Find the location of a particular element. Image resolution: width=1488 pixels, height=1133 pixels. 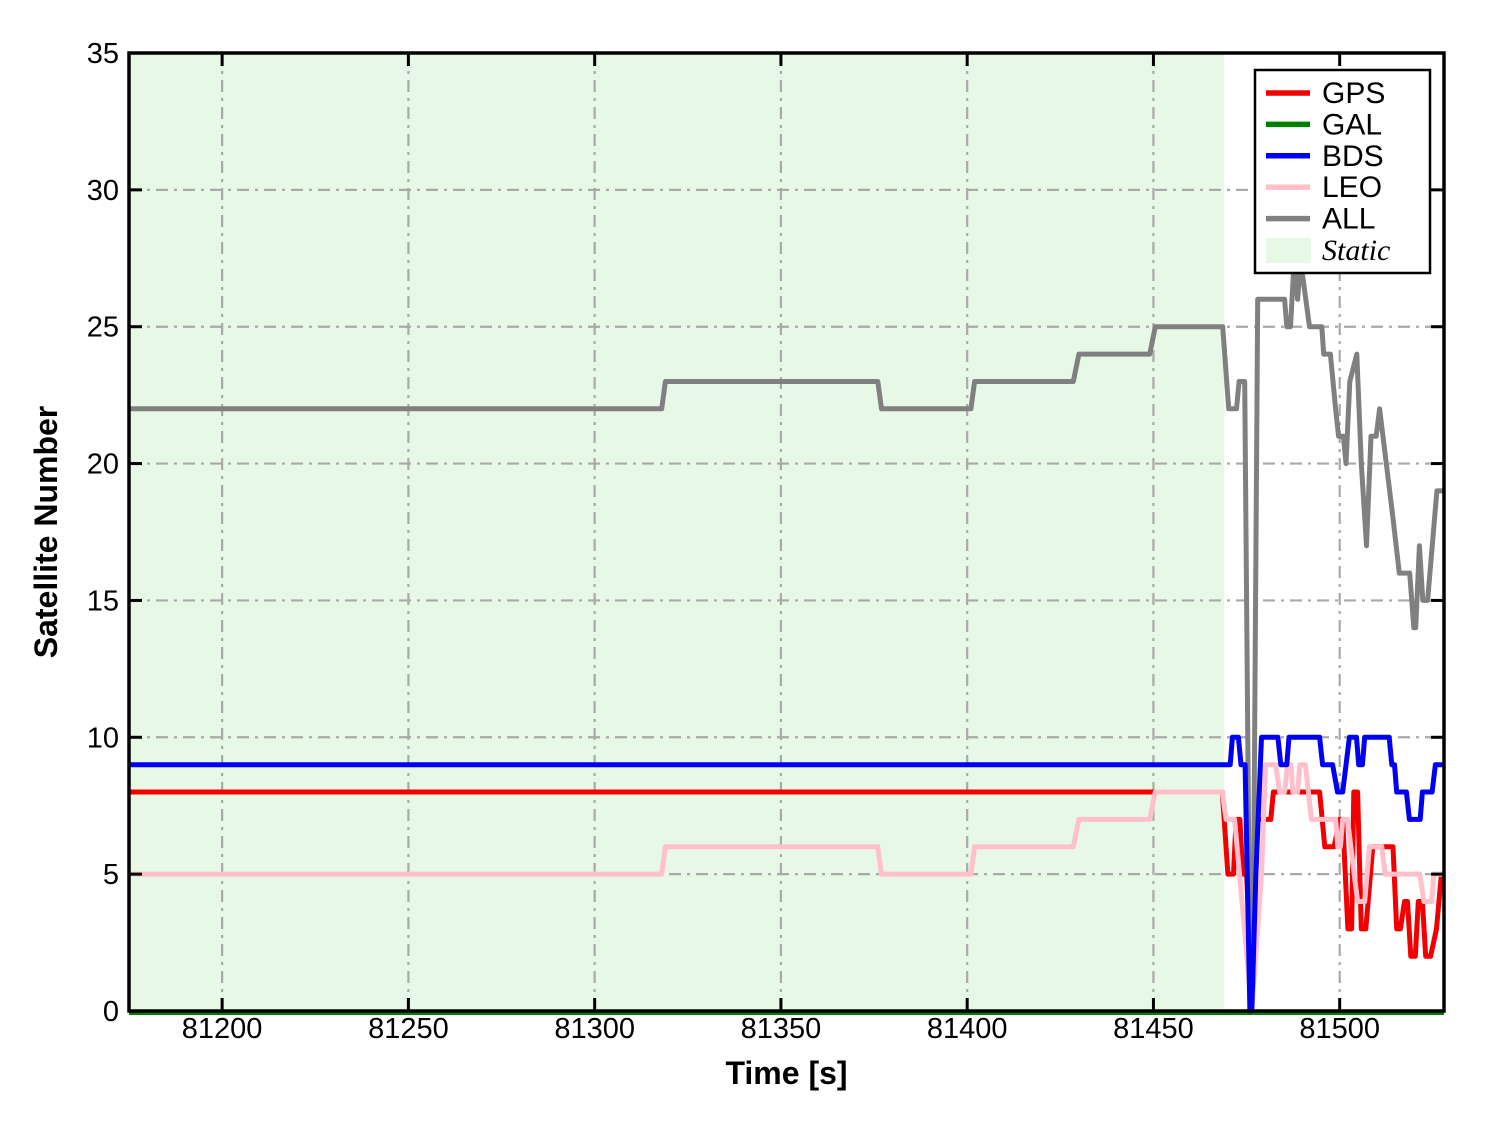

y-axis-title: Satellite Number is located at coordinates (46, 532).